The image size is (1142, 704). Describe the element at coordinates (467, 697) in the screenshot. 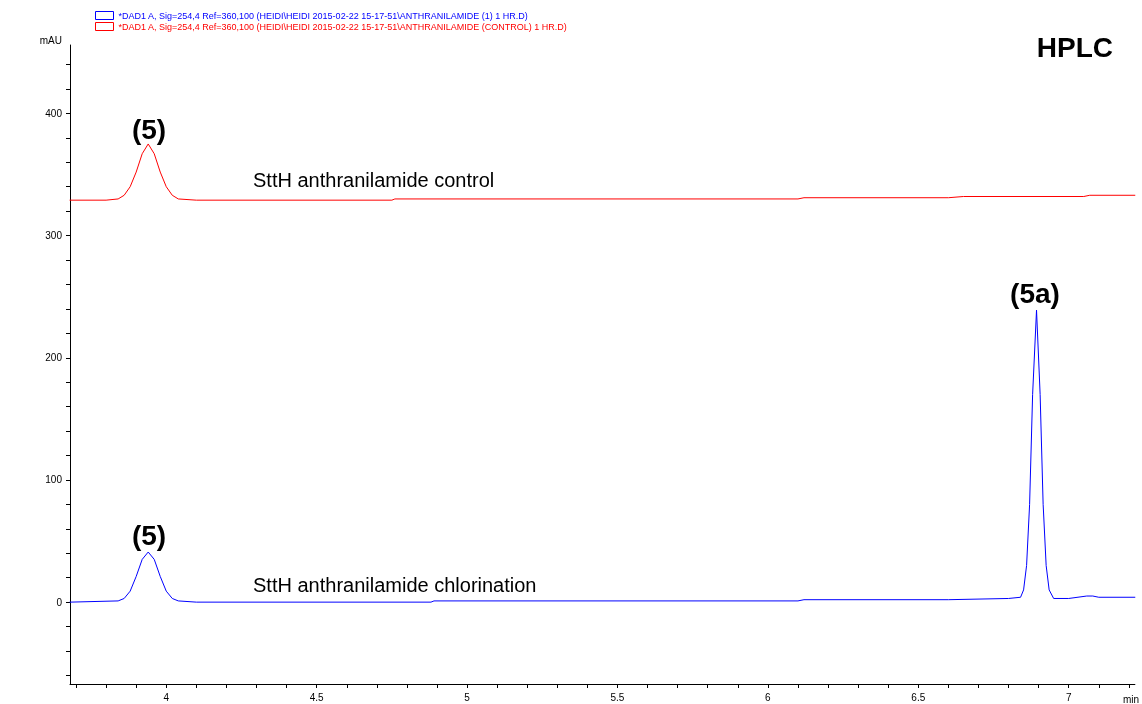

I see `x-tick-label: 5` at that location.